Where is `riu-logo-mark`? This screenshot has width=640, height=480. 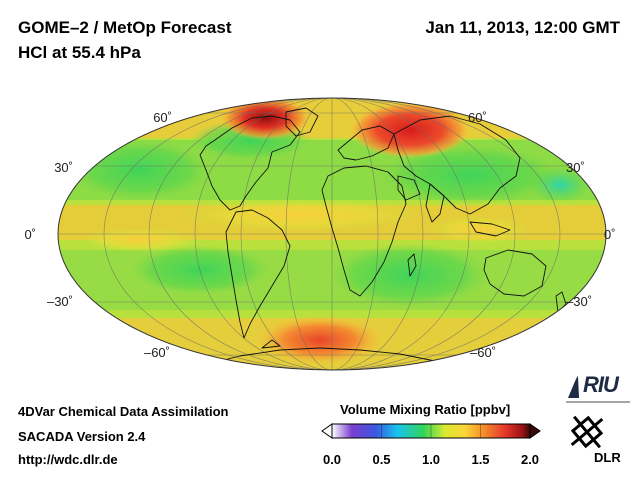 riu-logo-mark is located at coordinates (598, 389).